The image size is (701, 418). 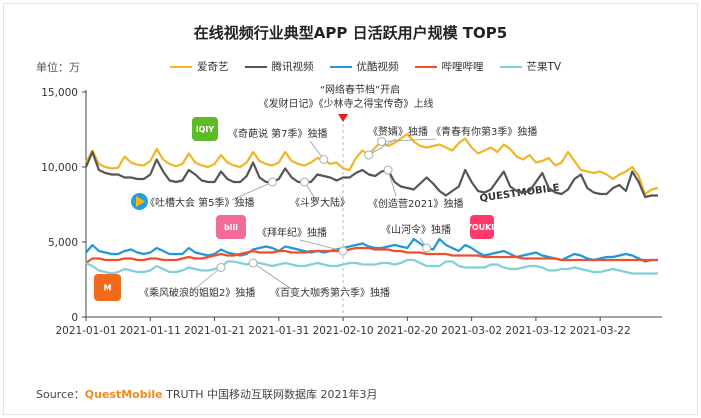 What do you see at coordinates (278, 133) in the screenshot?
I see `annotation-label: 《奇葩说 第7季》独播` at bounding box center [278, 133].